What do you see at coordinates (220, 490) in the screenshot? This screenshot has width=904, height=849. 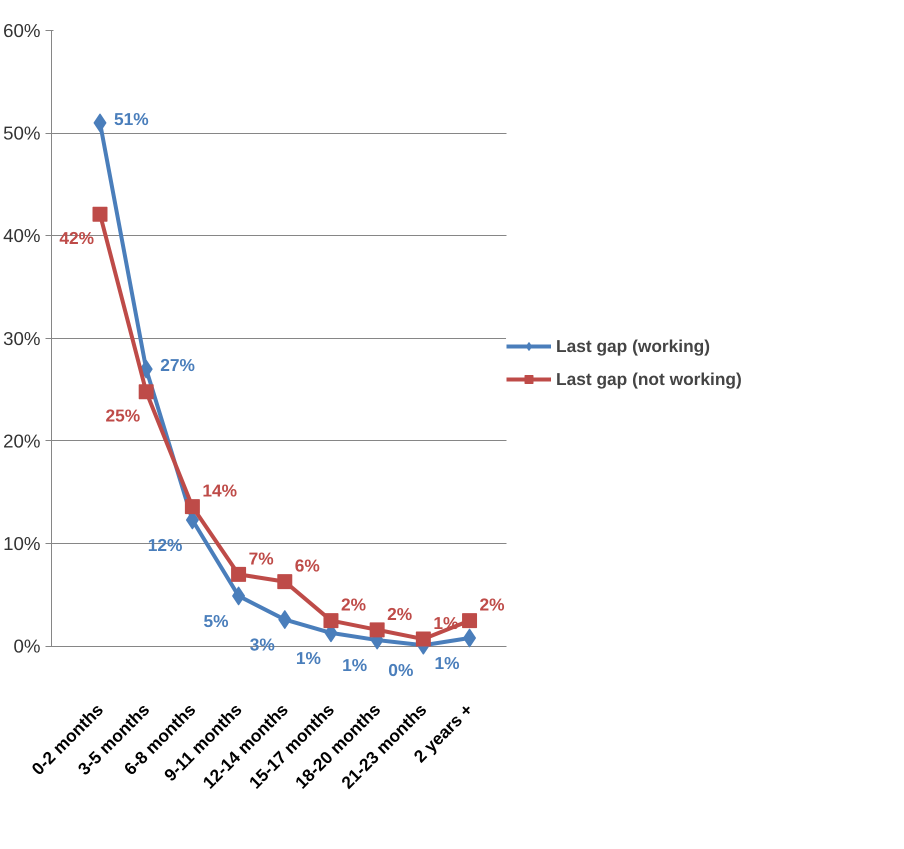 I see `data-label: 14%` at bounding box center [220, 490].